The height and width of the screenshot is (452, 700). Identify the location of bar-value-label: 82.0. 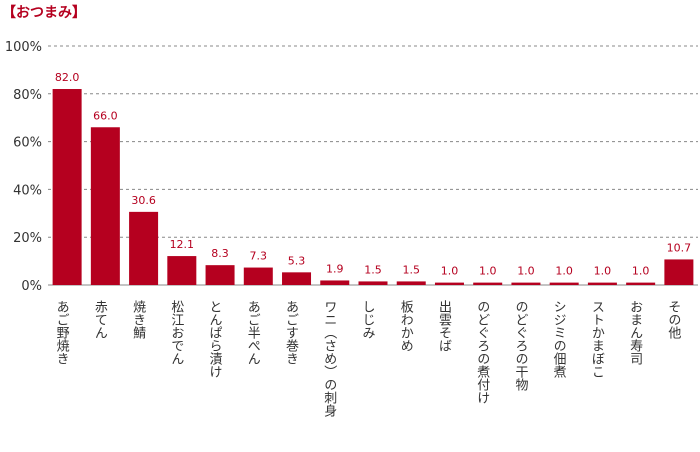
(67, 77).